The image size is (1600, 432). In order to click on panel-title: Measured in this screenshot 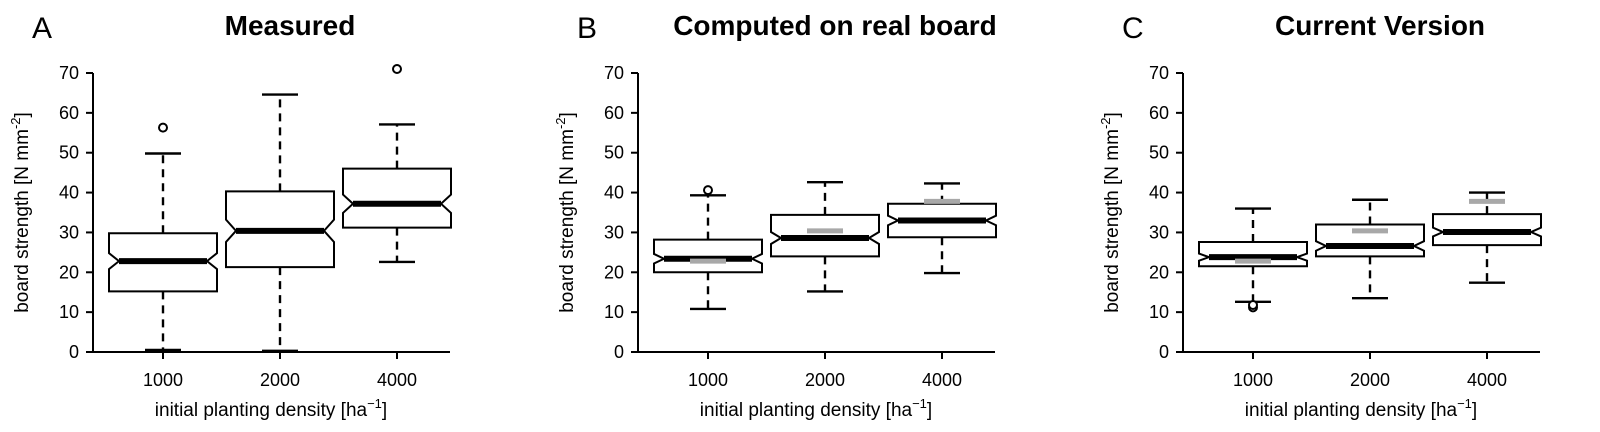, I will do `click(290, 25)`.